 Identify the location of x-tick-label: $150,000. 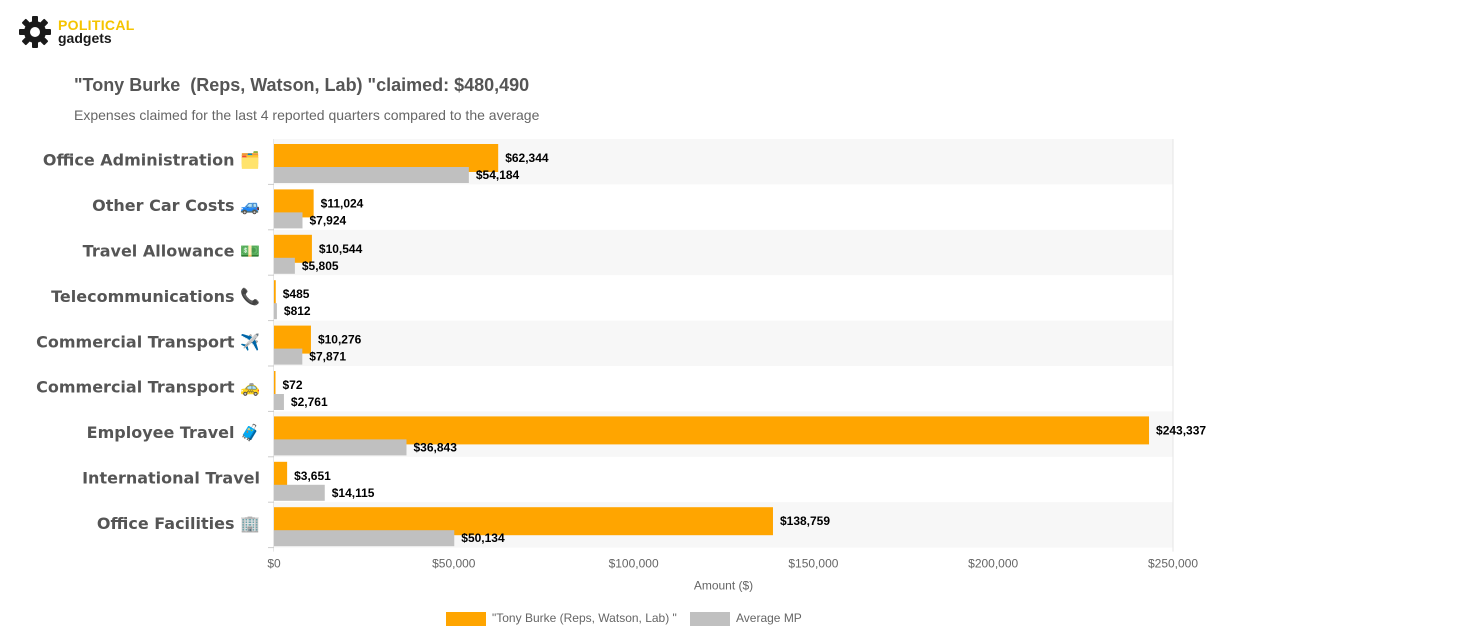
(813, 564).